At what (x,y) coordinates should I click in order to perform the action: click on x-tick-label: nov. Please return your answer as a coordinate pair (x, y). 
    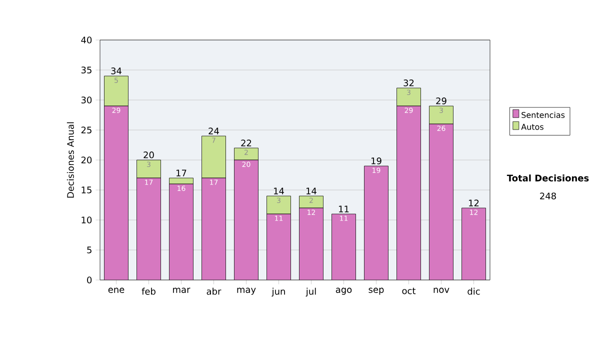
    Looking at the image, I should click on (442, 290).